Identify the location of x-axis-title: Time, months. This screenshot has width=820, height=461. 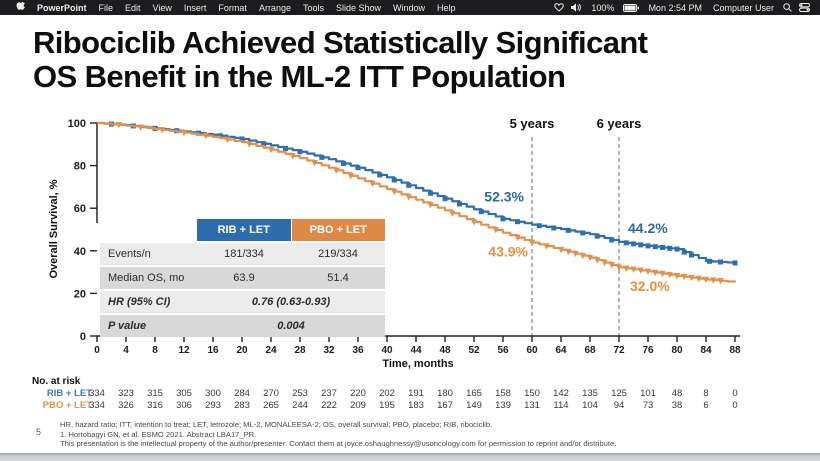
(417, 364).